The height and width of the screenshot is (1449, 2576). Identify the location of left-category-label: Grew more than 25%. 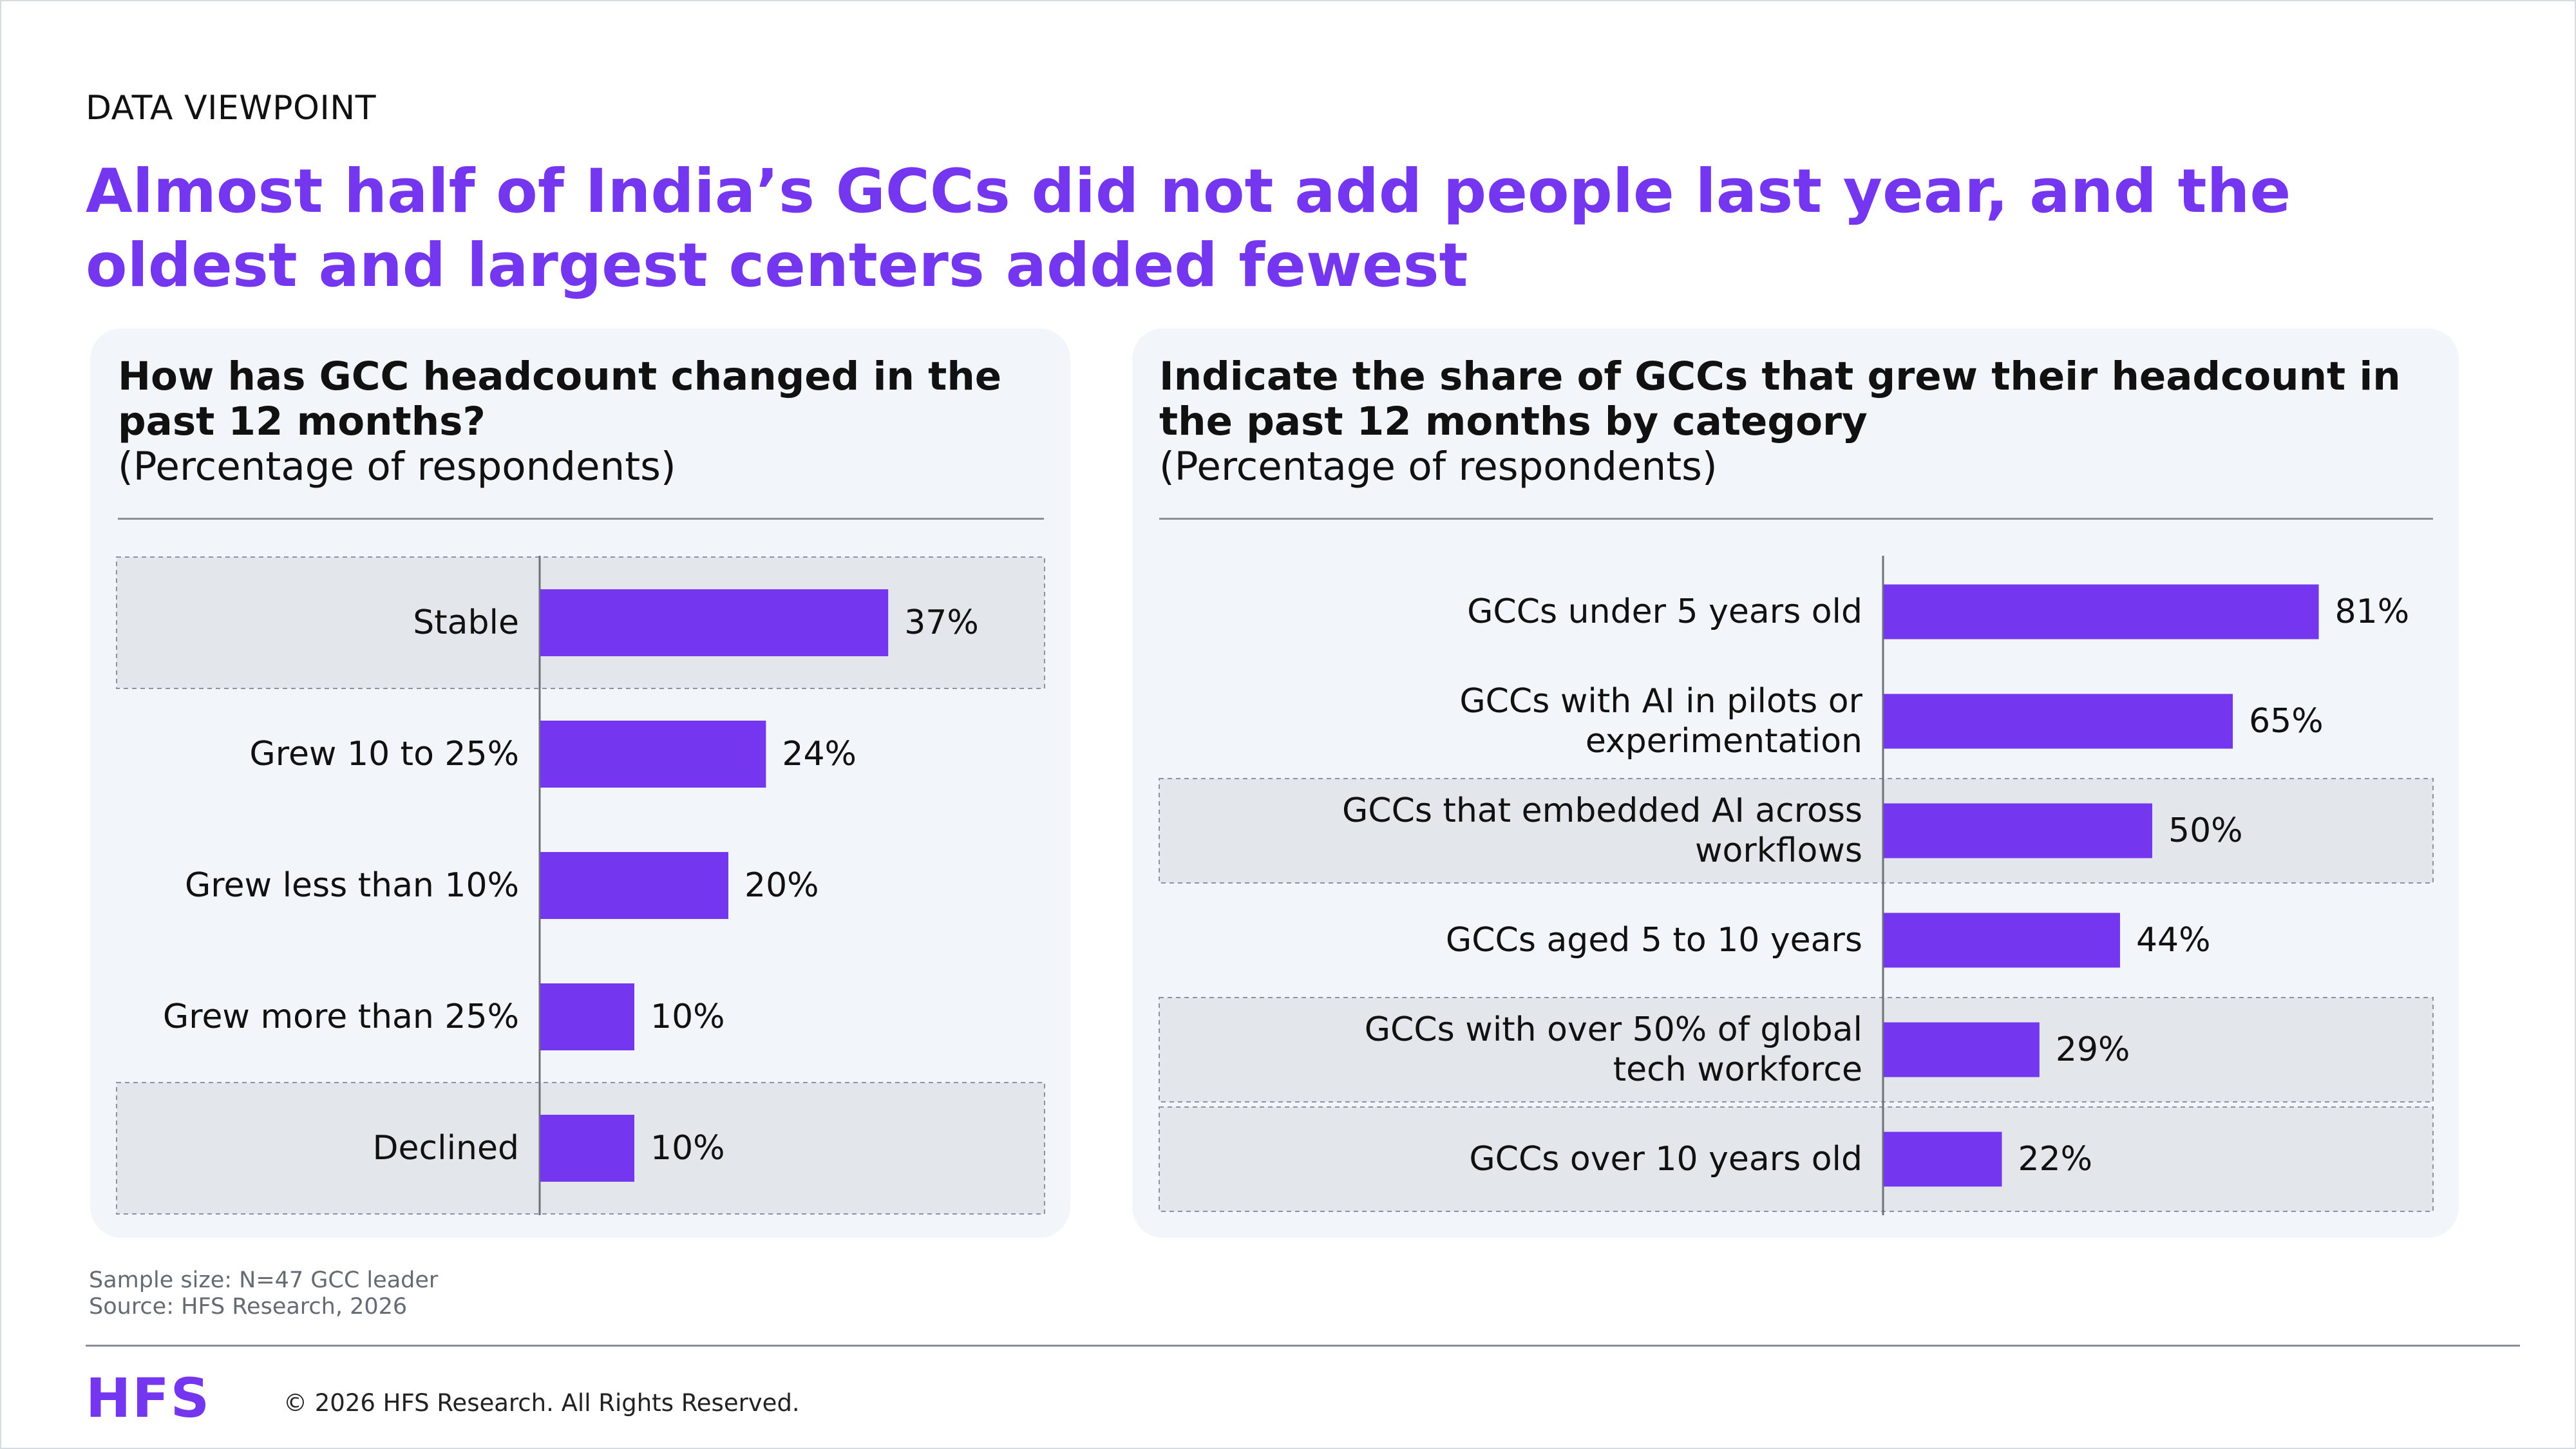
(341, 1017).